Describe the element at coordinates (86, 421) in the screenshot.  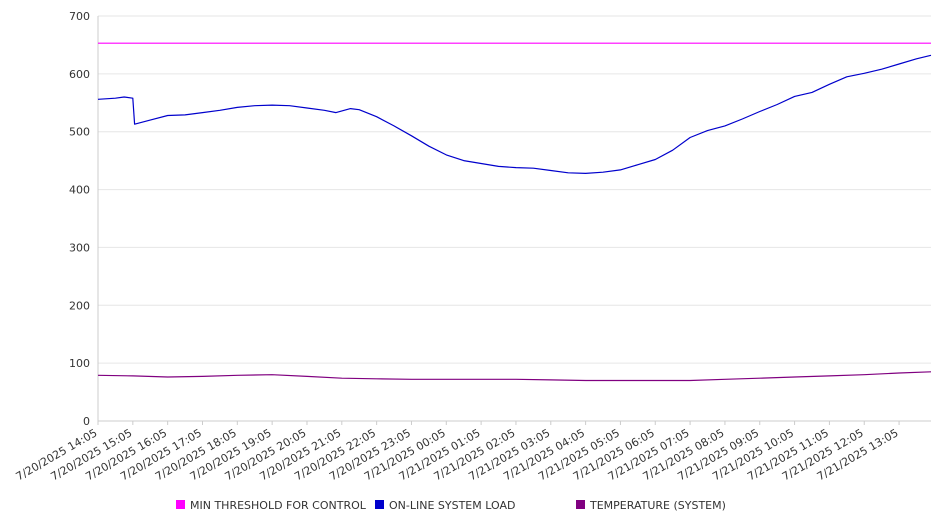
I see `y-tick-label: 0` at that location.